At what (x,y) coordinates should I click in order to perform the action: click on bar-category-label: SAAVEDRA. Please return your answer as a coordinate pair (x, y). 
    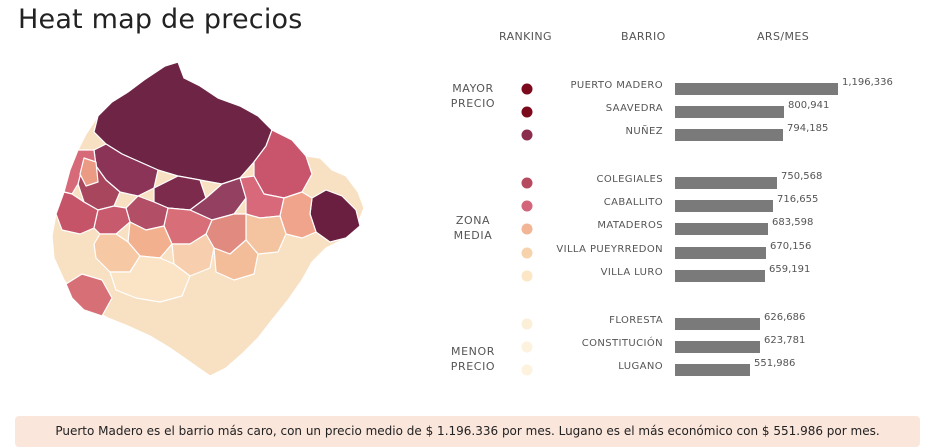
    Looking at the image, I should click on (634, 108).